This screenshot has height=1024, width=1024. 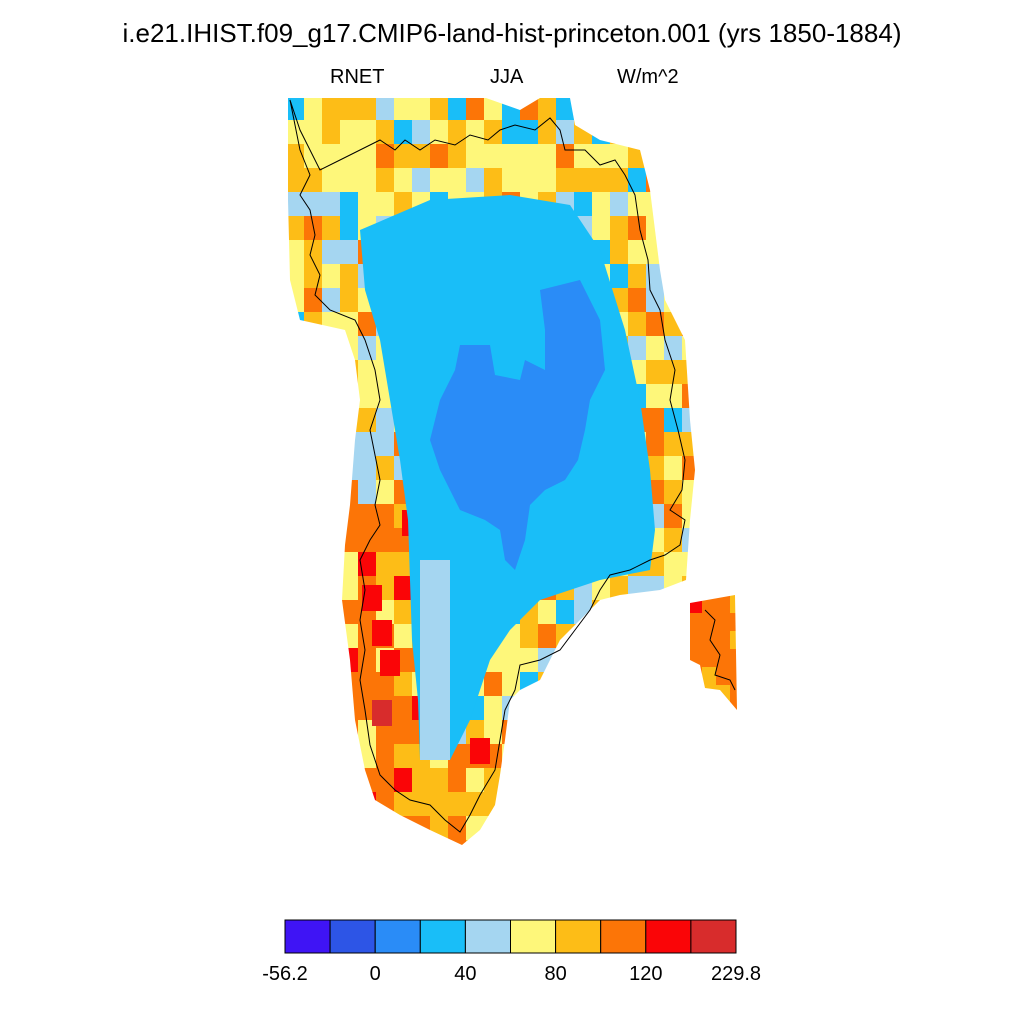 What do you see at coordinates (507, 77) in the screenshot?
I see `season-label: JJA` at bounding box center [507, 77].